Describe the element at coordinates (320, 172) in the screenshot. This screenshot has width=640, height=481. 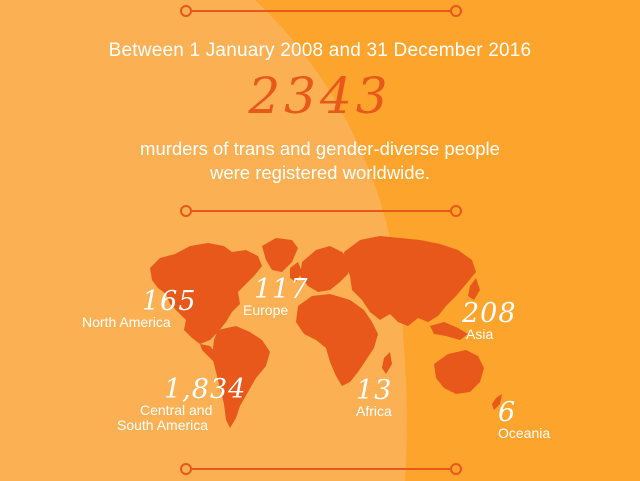
I see `description-line-2: were registered worldwide.` at that location.